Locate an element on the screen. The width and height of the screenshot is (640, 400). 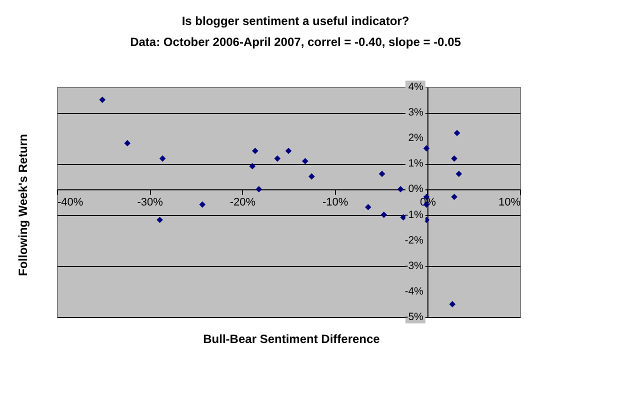
x-tick-label: -40% is located at coordinates (71, 202).